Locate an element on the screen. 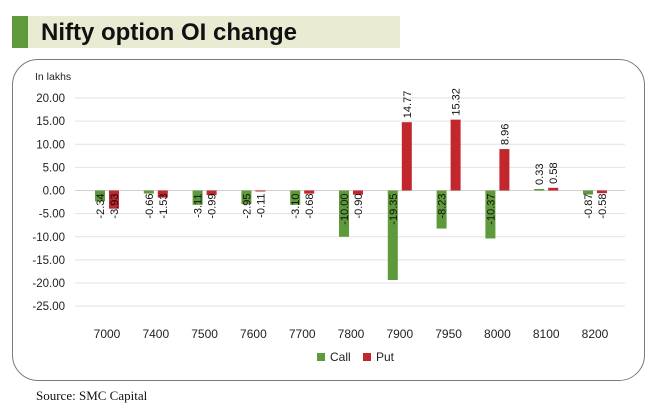 The height and width of the screenshot is (409, 661). data-label-put-8200: -0.58 is located at coordinates (603, 206).